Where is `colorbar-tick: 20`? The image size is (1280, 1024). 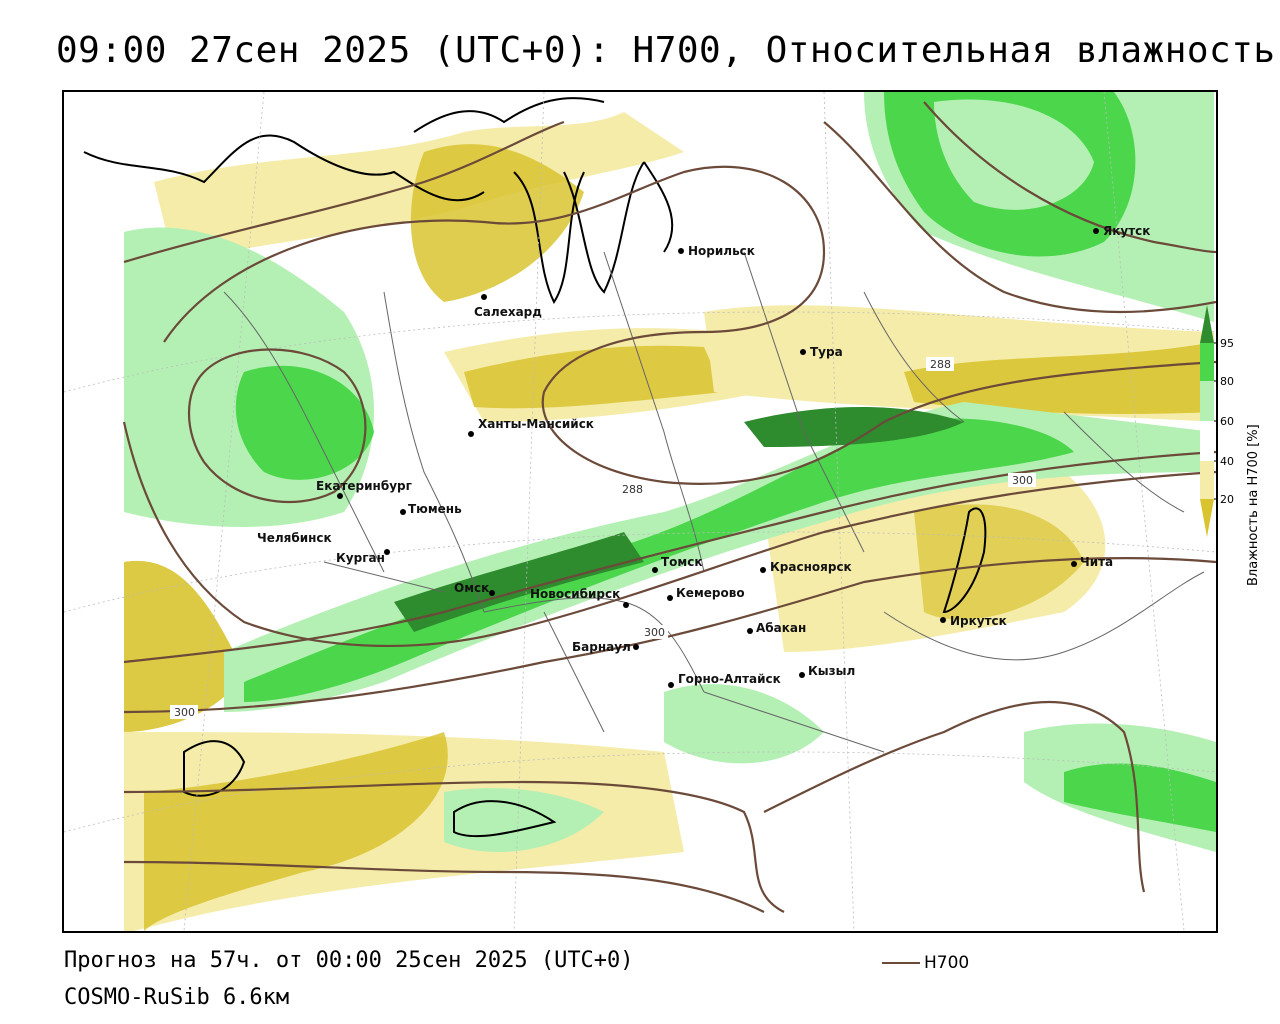 colorbar-tick: 20 is located at coordinates (1227, 499).